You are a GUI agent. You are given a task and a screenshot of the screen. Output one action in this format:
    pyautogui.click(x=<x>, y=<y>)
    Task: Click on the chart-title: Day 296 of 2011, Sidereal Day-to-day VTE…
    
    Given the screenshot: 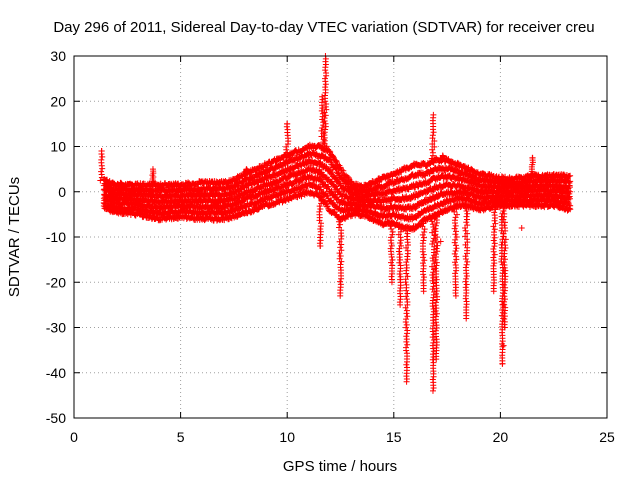 What is the action you would take?
    pyautogui.click(x=323, y=27)
    